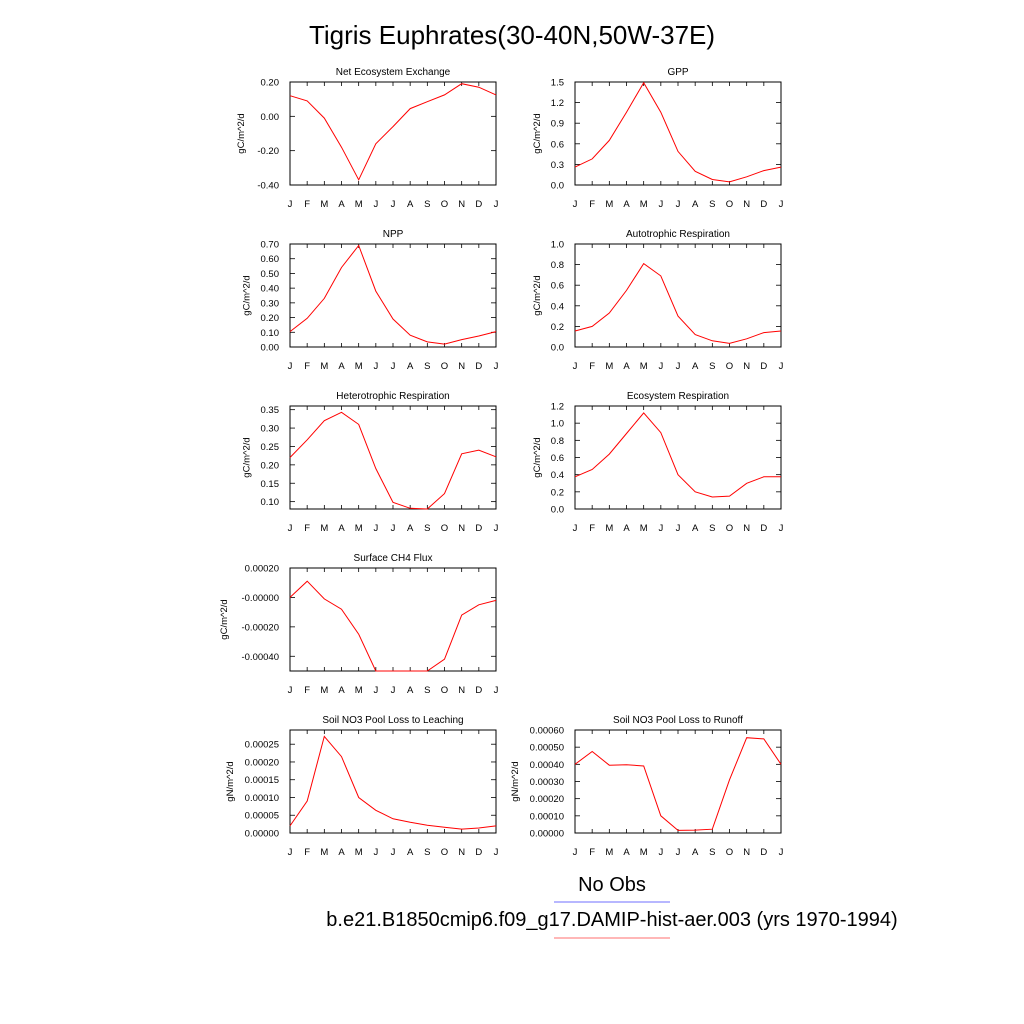 Image resolution: width=1024 pixels, height=1024 pixels. I want to click on y-tick-label: 1.2, so click(557, 407).